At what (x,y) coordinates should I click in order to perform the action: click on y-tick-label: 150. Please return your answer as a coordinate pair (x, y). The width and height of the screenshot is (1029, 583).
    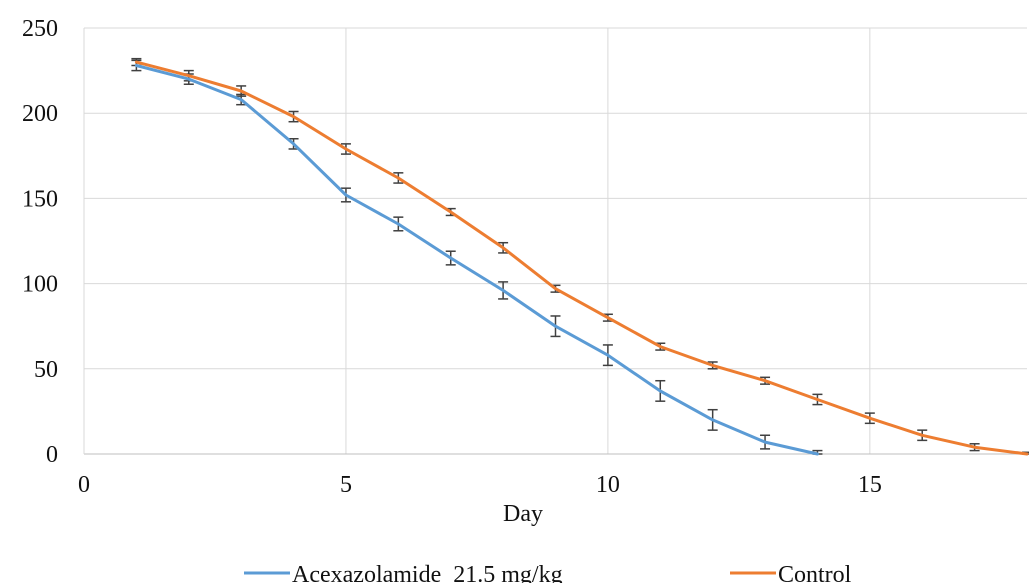
    Looking at the image, I should click on (40, 199).